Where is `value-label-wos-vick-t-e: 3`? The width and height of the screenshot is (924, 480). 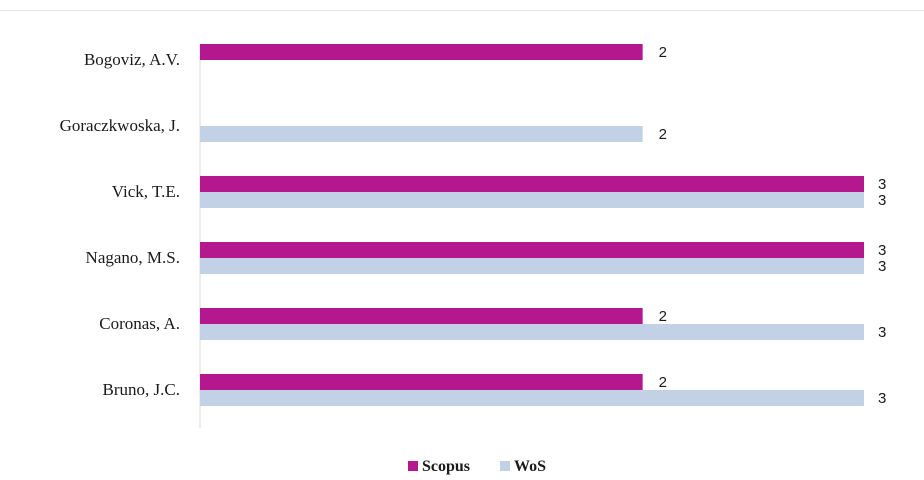 value-label-wos-vick-t-e: 3 is located at coordinates (882, 200).